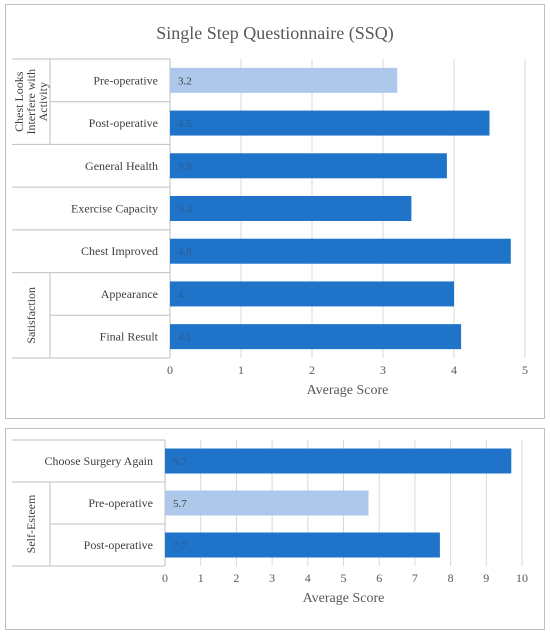 The width and height of the screenshot is (550, 634). I want to click on x-tick-label: 10, so click(522, 578).